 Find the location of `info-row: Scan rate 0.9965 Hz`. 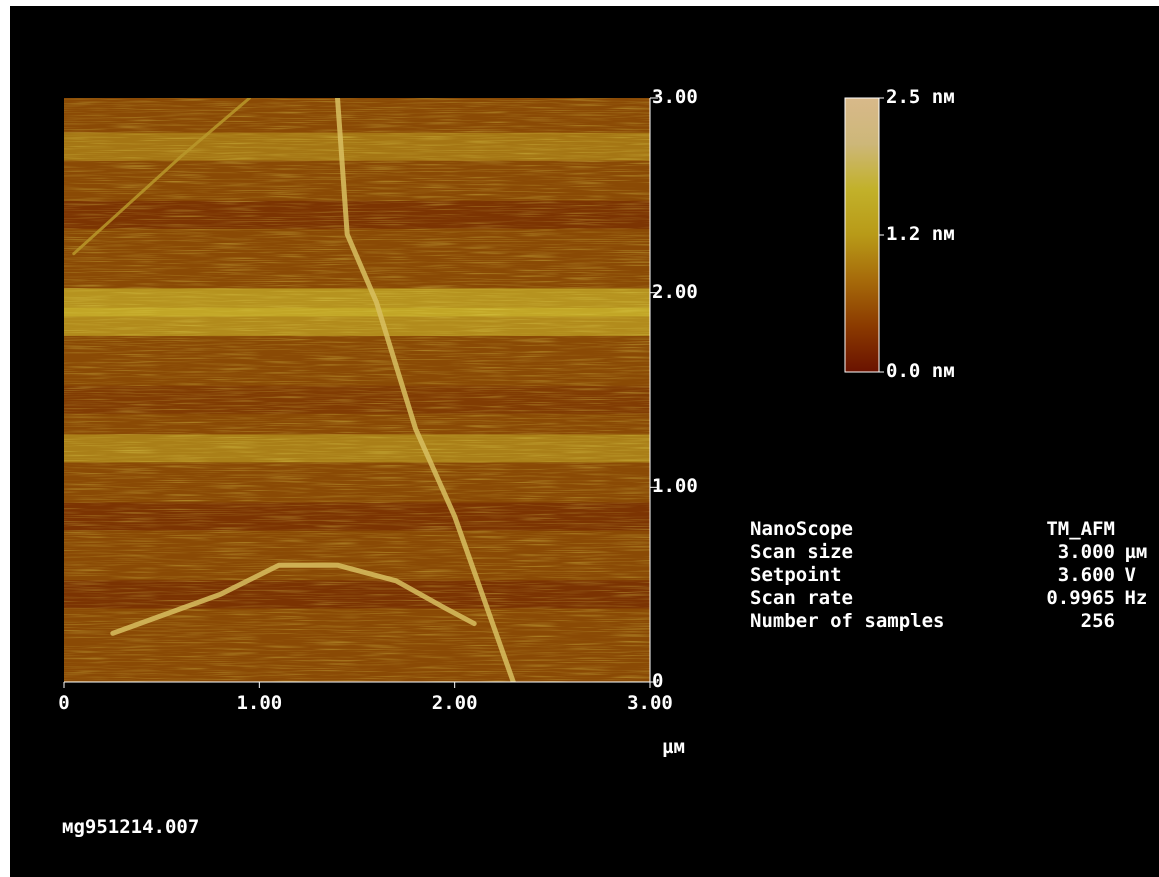

info-row: Scan rate 0.9965 Hz is located at coordinates (954, 598).